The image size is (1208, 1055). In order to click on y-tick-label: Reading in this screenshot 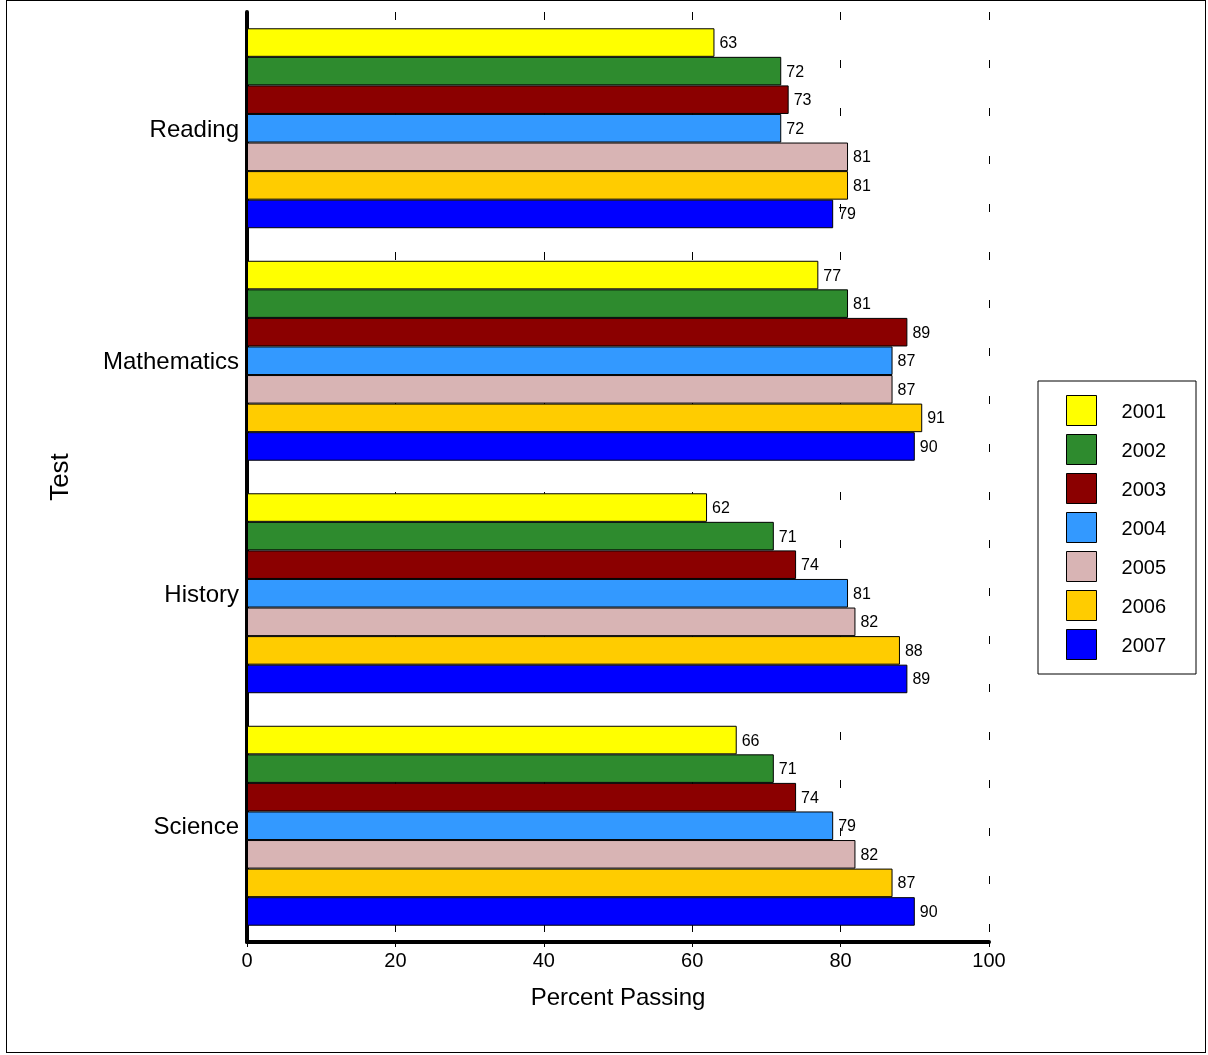, I will do `click(194, 128)`.